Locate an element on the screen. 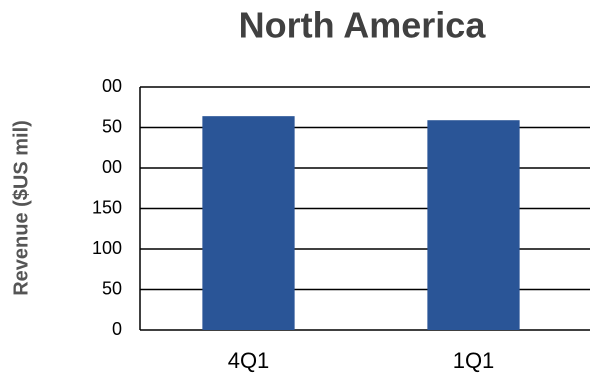 The width and height of the screenshot is (597, 380). x-tick-label: 4Q1 is located at coordinates (249, 360).